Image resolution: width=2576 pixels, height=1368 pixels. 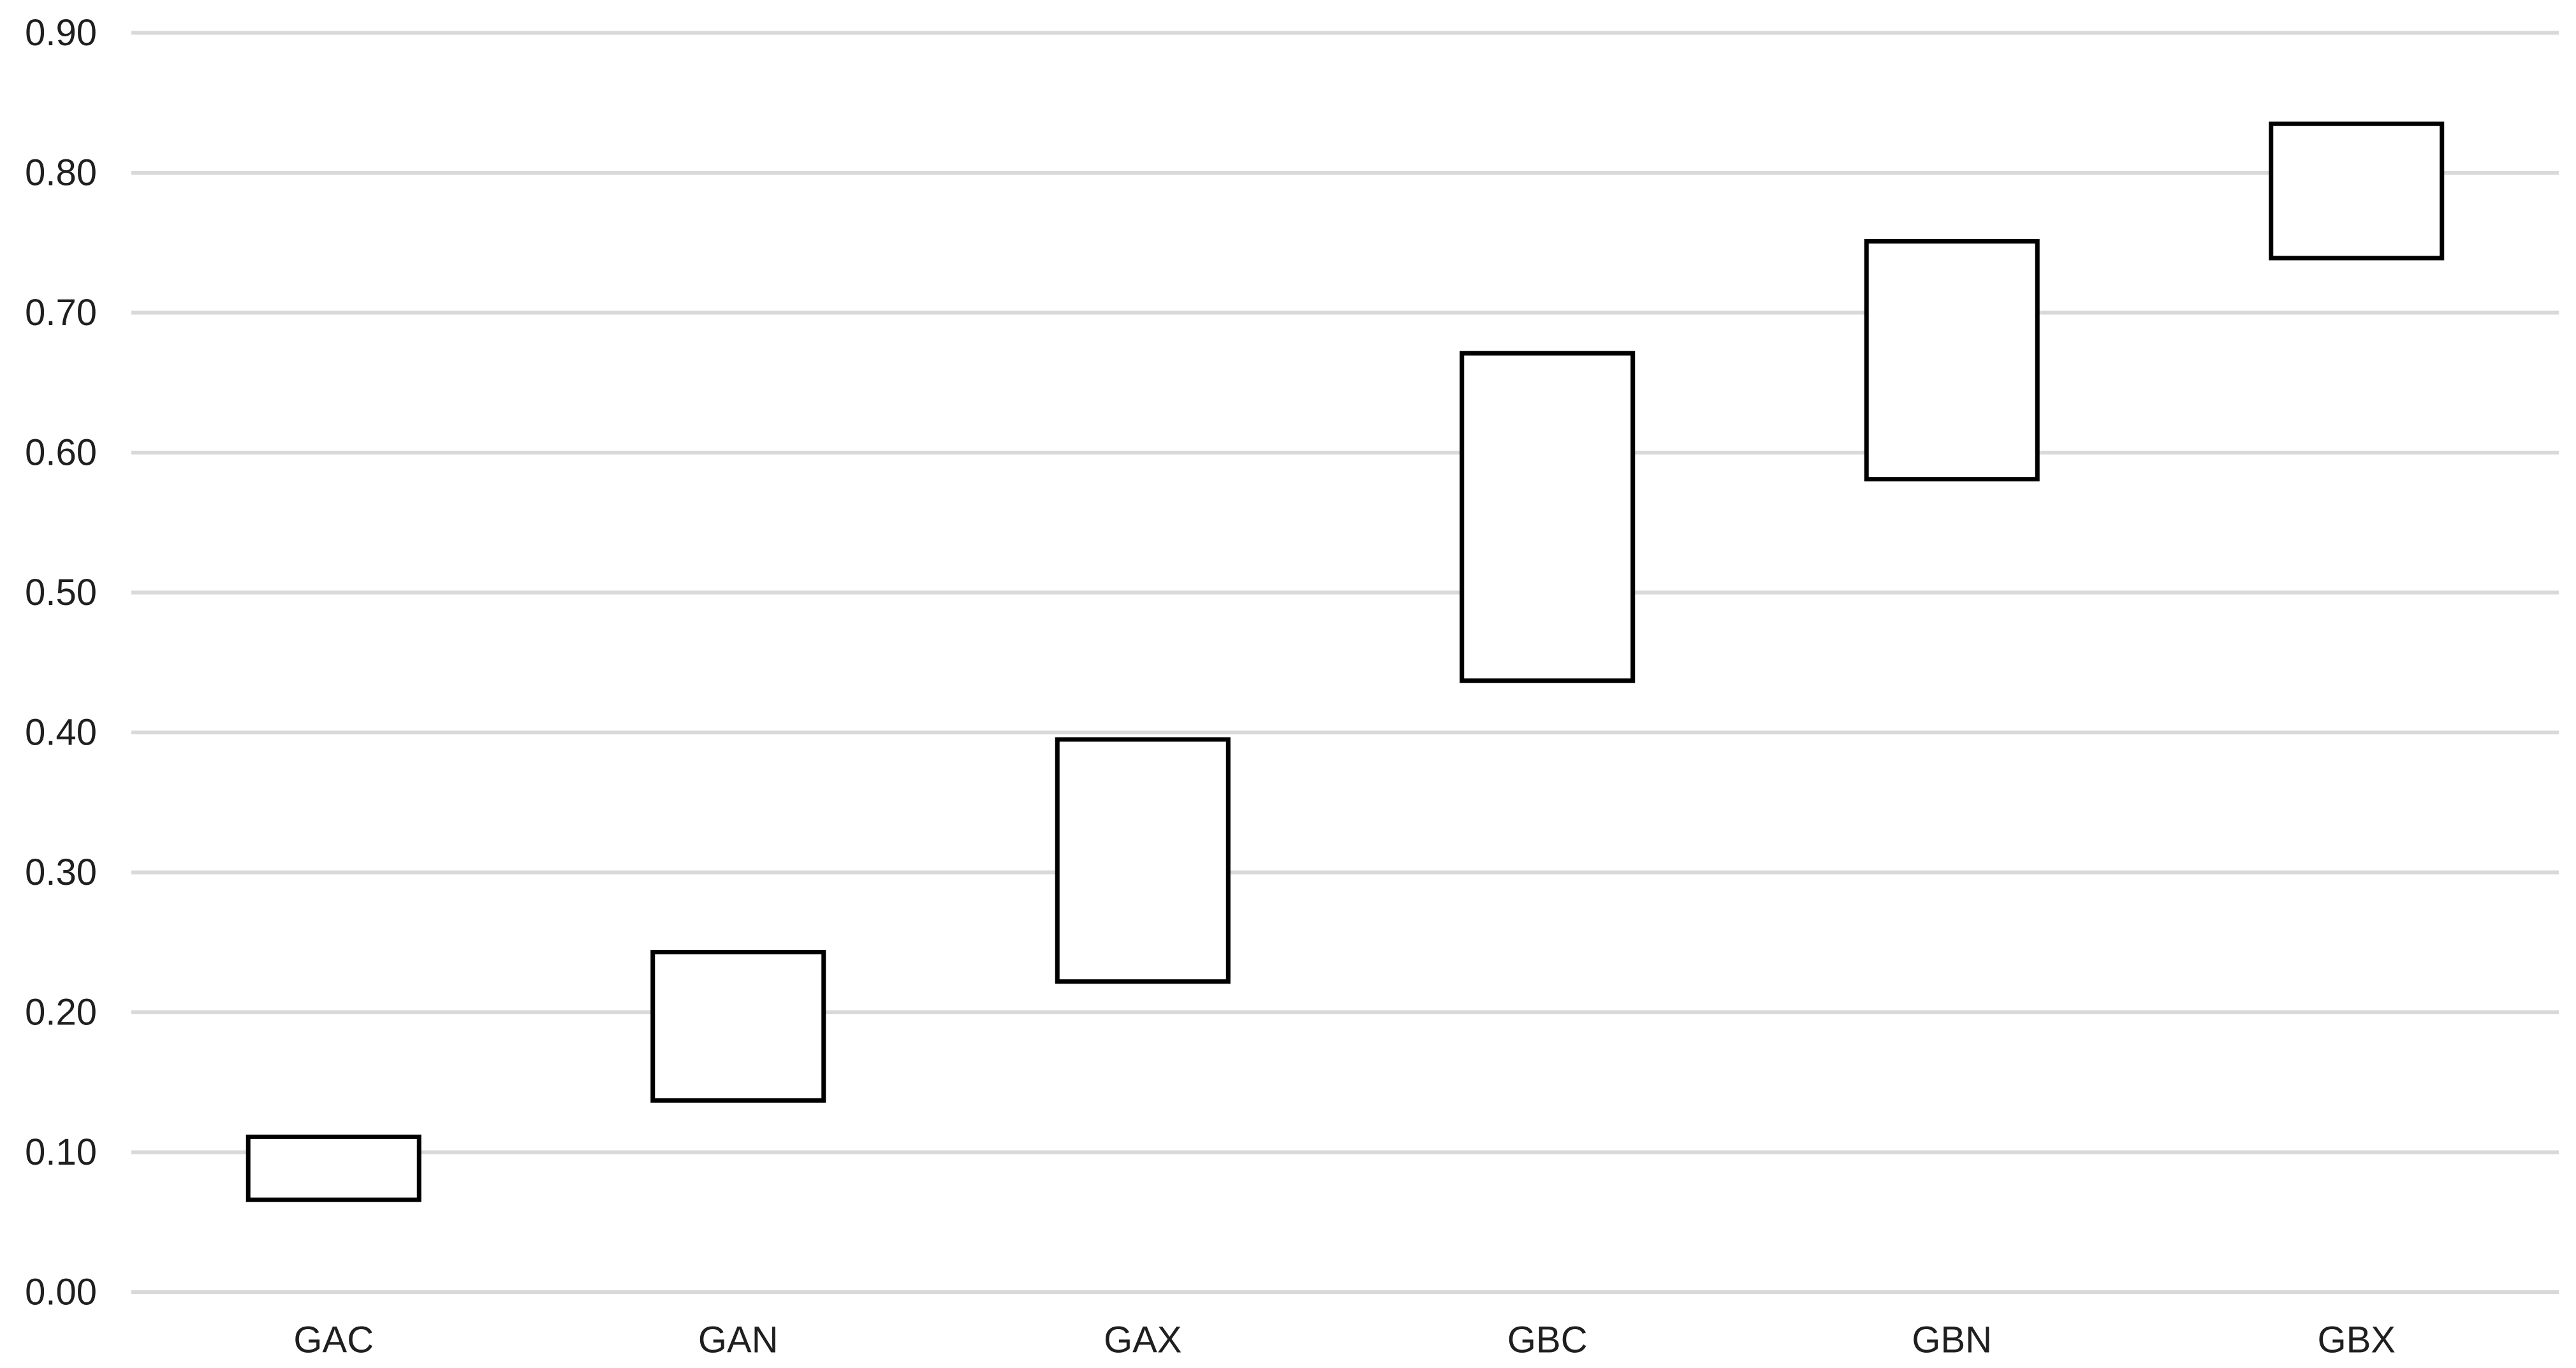 I want to click on range-bar-gan, so click(x=738, y=1026).